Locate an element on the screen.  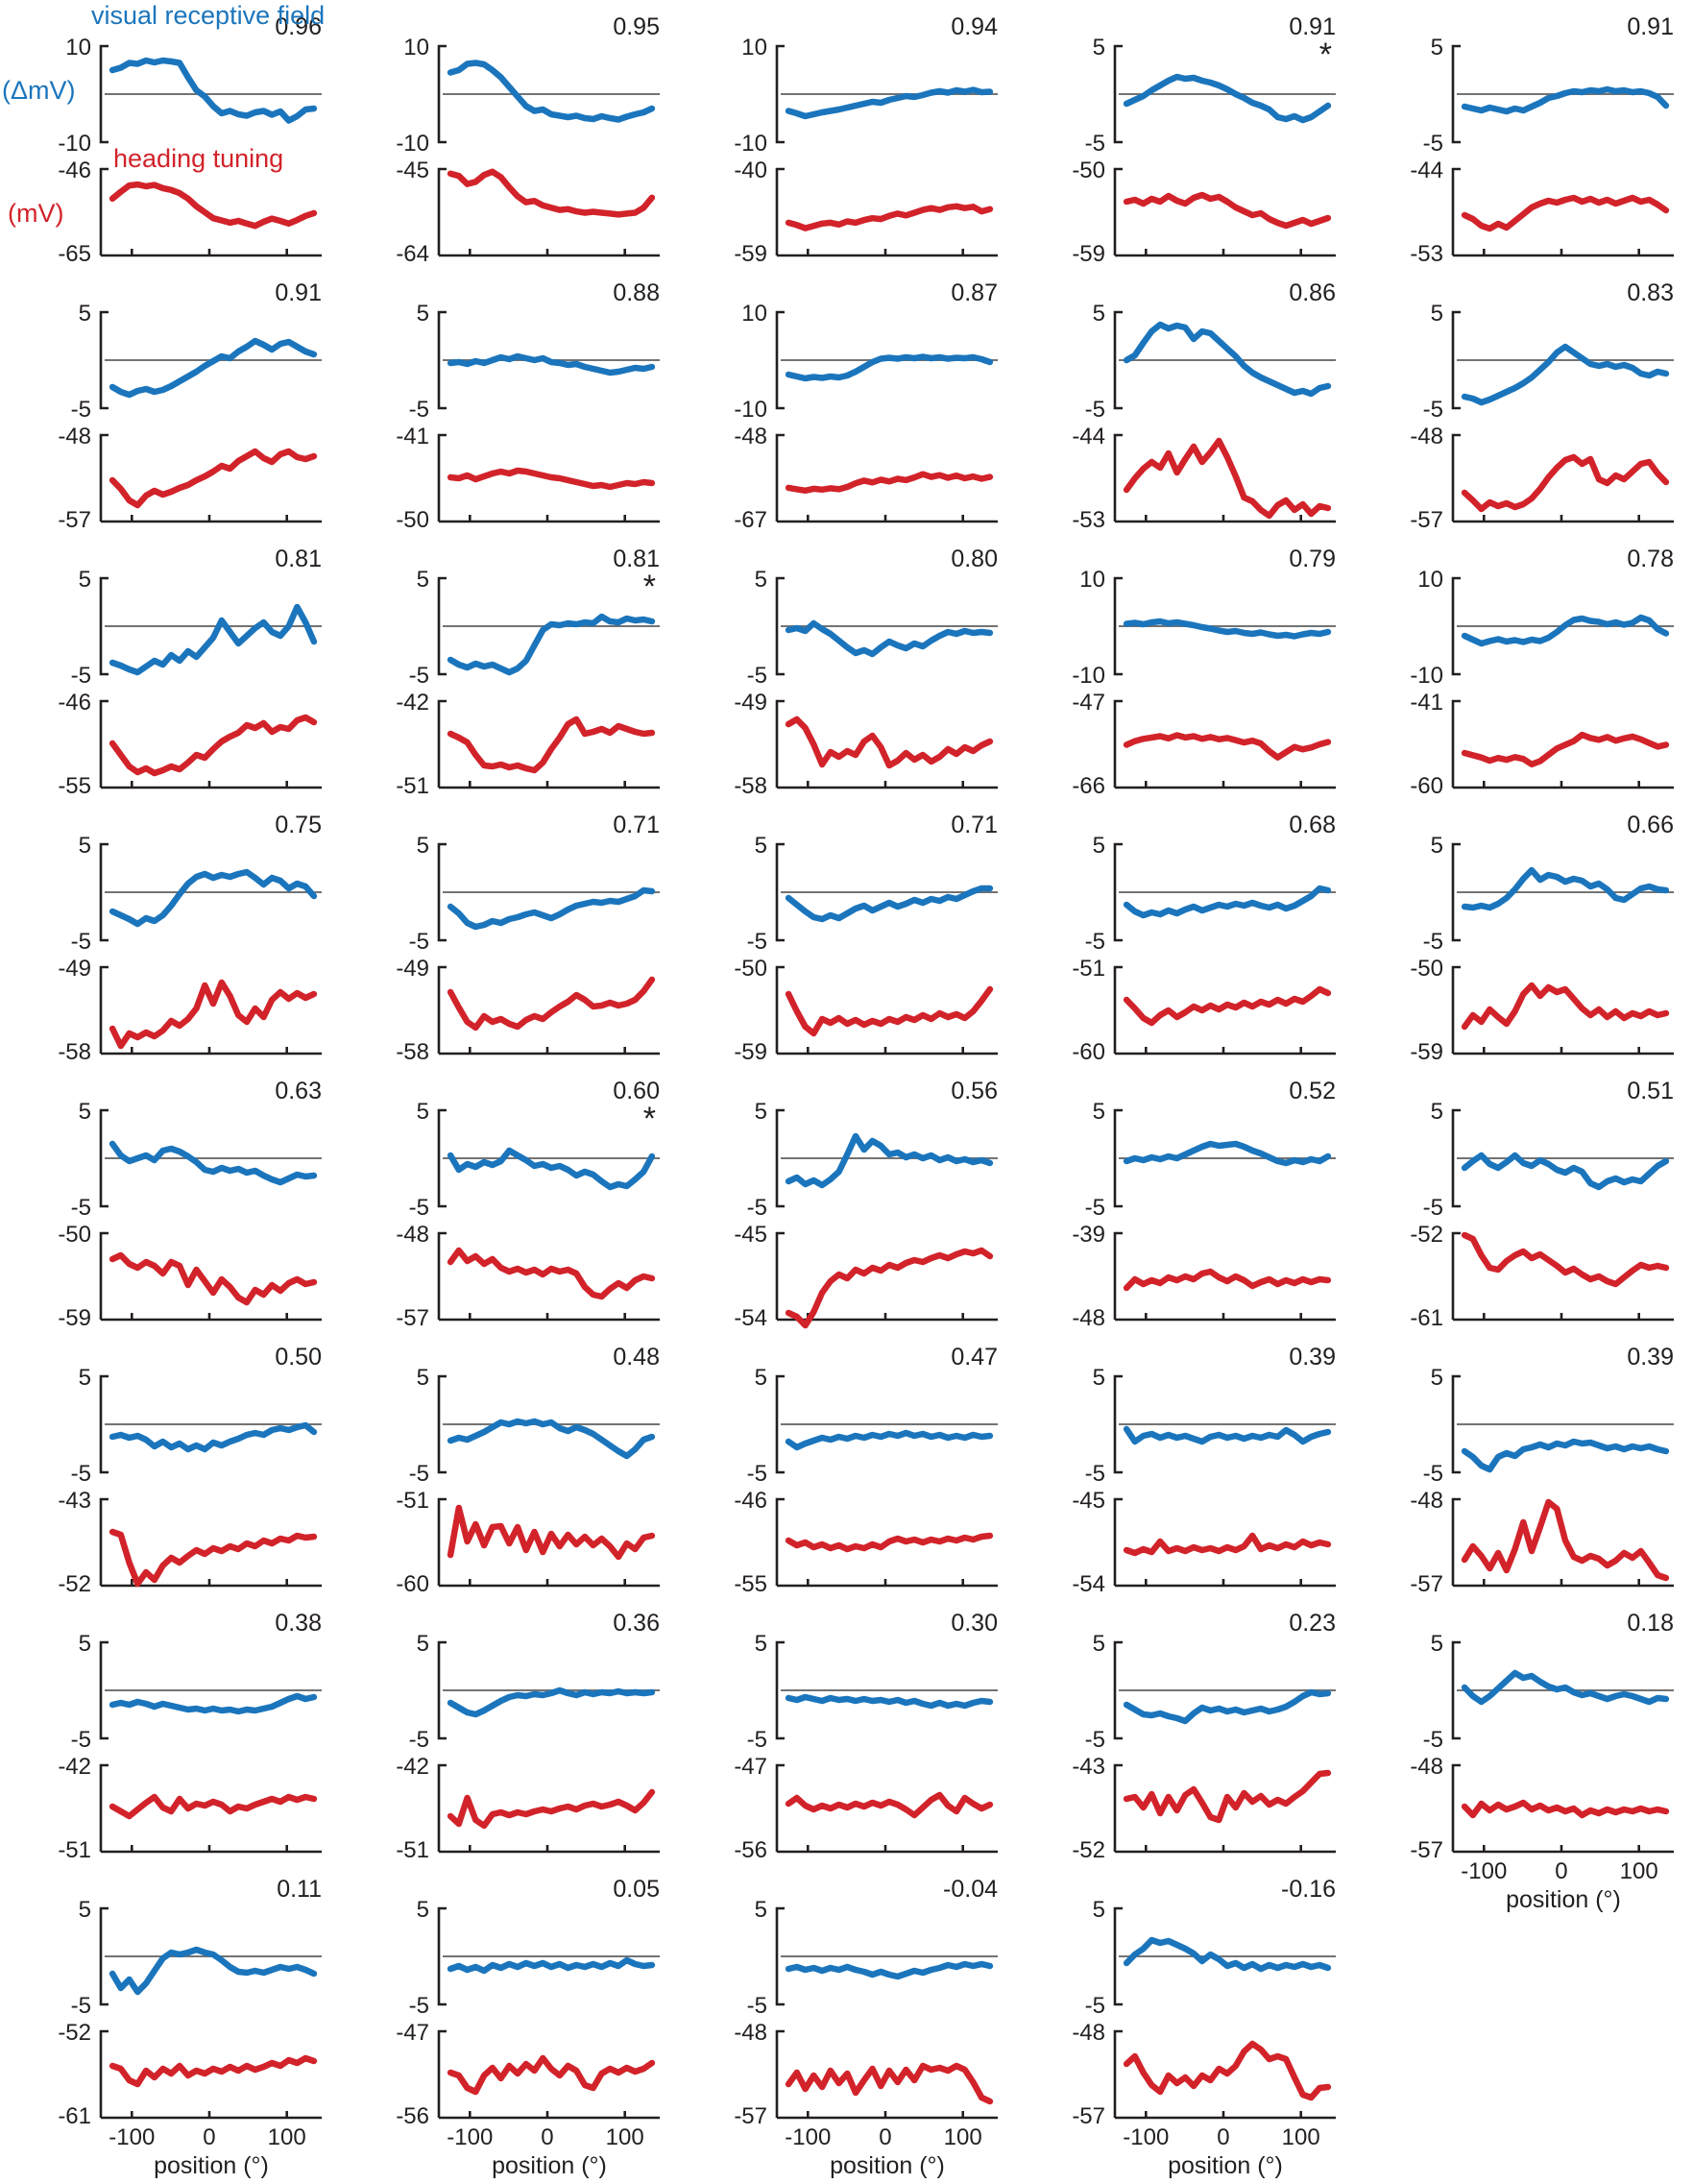
red-ymax-label: -42 is located at coordinates (413, 703).